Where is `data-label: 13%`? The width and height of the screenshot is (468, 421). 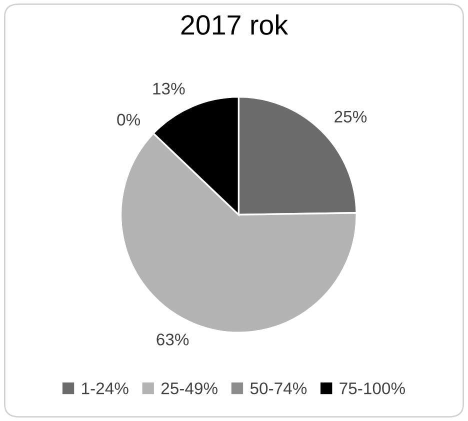
data-label: 13% is located at coordinates (169, 88).